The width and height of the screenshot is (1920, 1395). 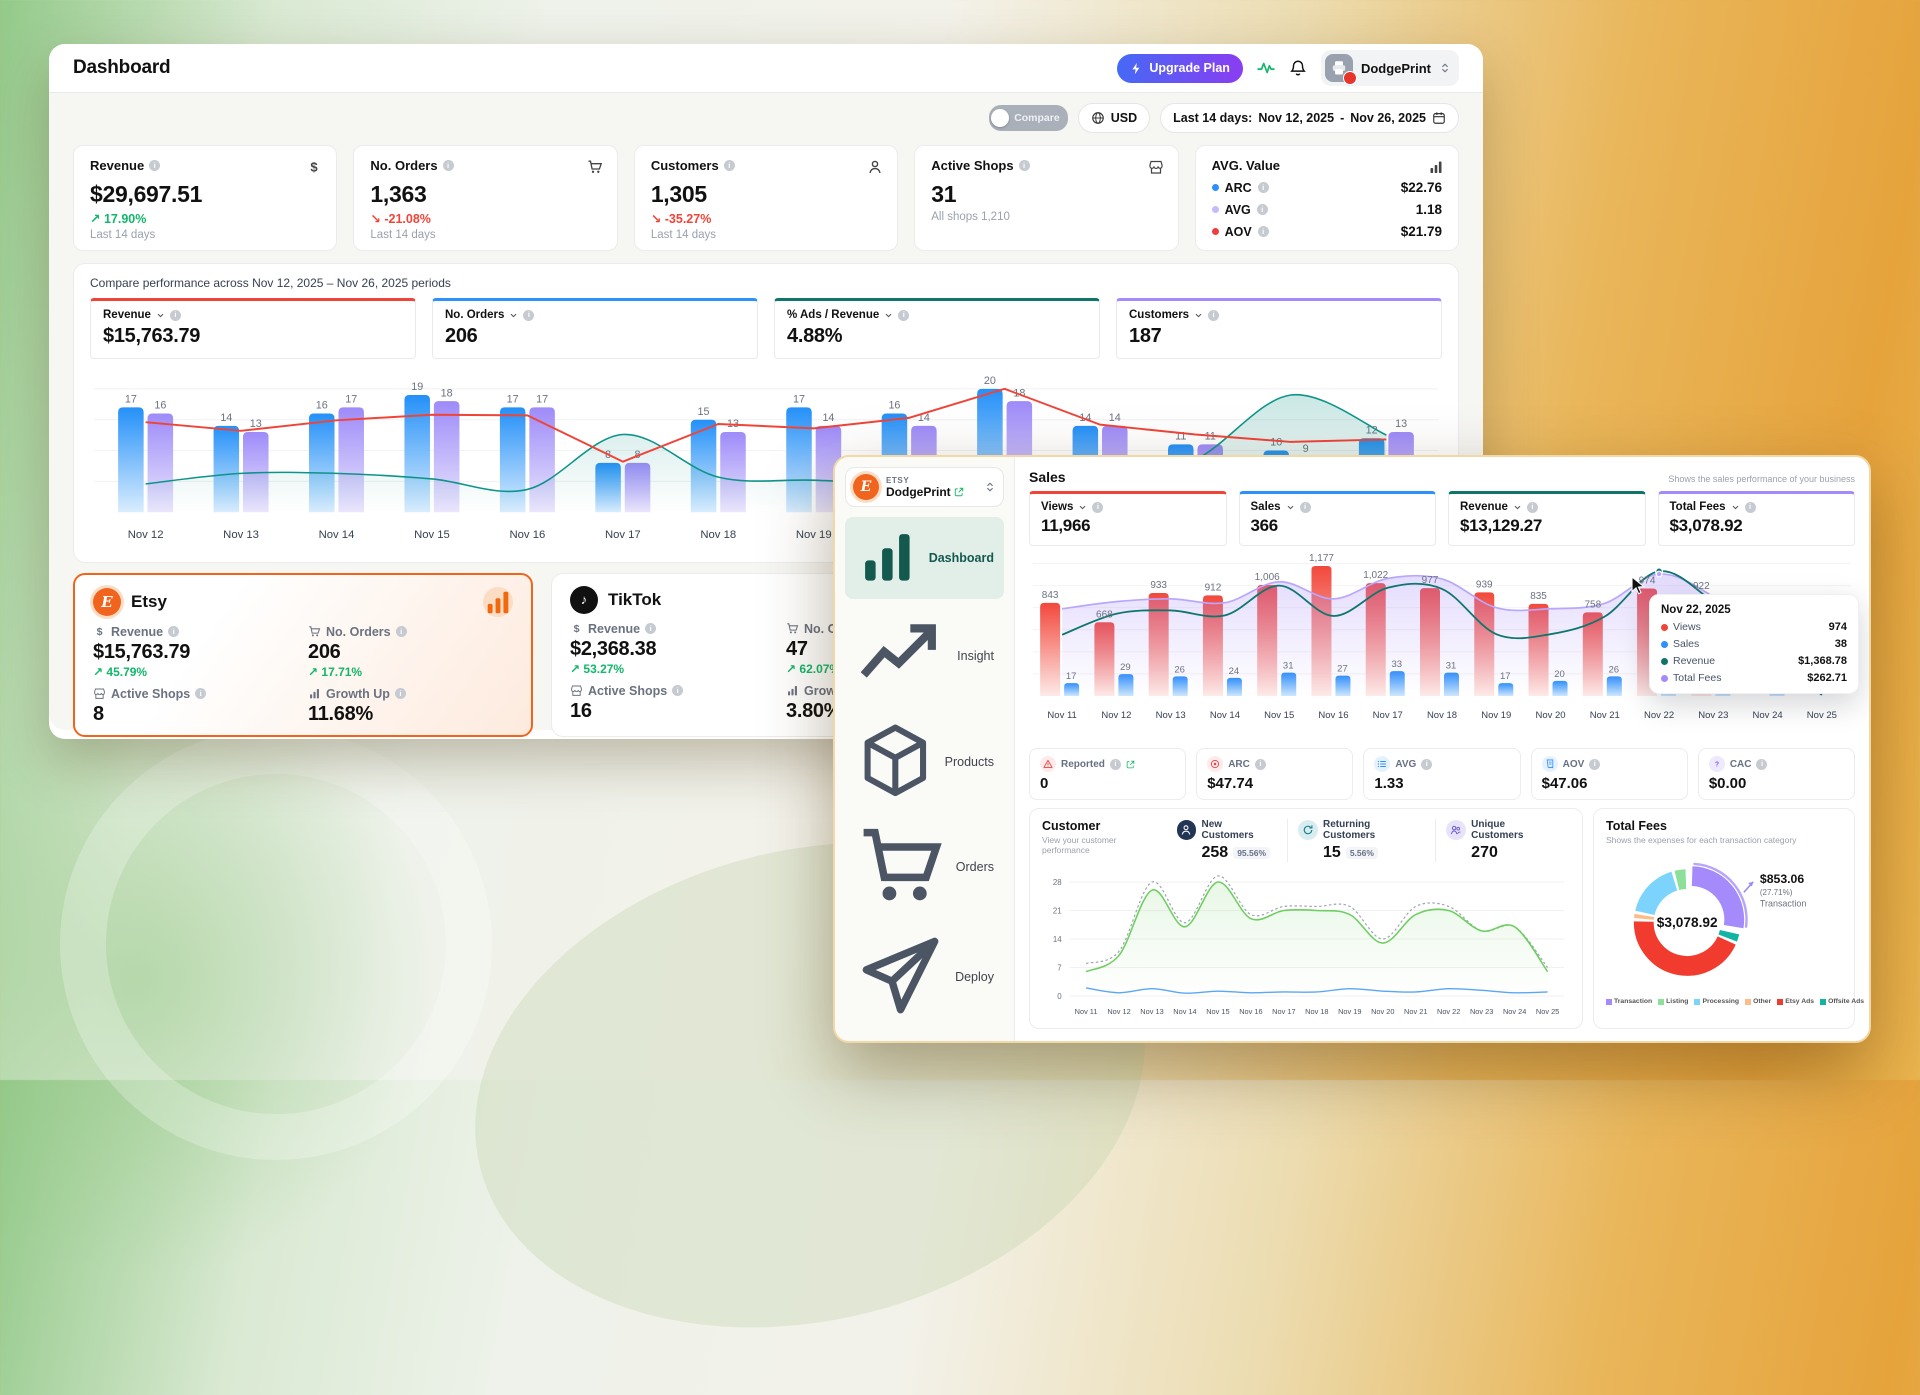 I want to click on svg-text: 15, so click(x=704, y=412).